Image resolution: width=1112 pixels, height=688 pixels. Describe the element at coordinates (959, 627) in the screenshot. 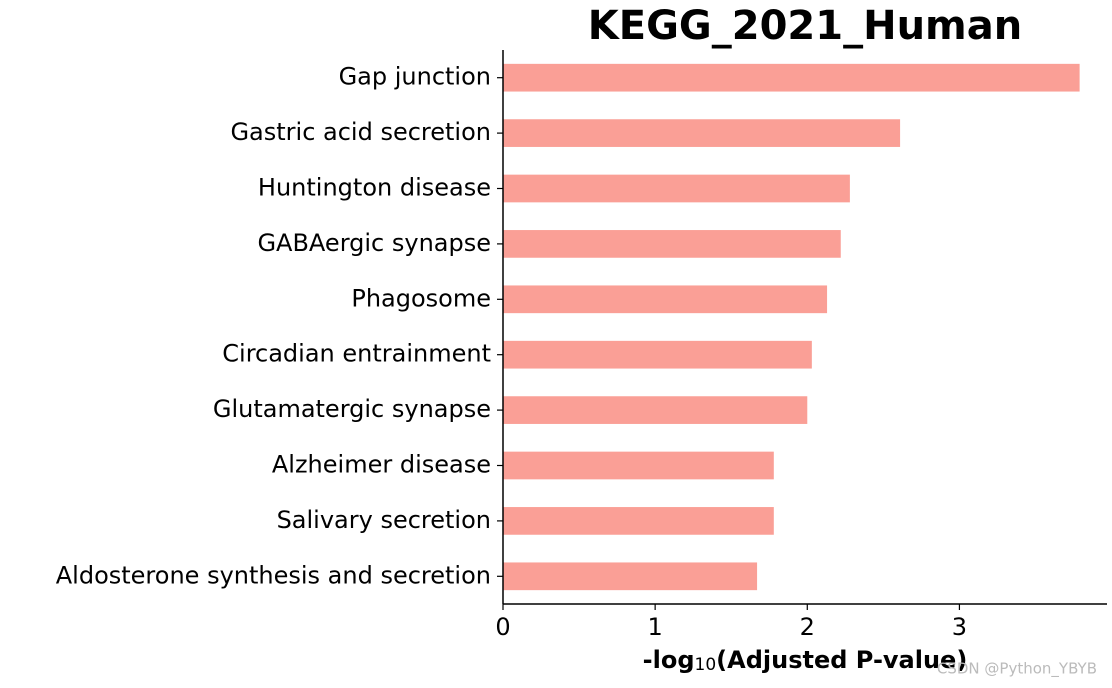

I see `x-tick-label: 3` at that location.